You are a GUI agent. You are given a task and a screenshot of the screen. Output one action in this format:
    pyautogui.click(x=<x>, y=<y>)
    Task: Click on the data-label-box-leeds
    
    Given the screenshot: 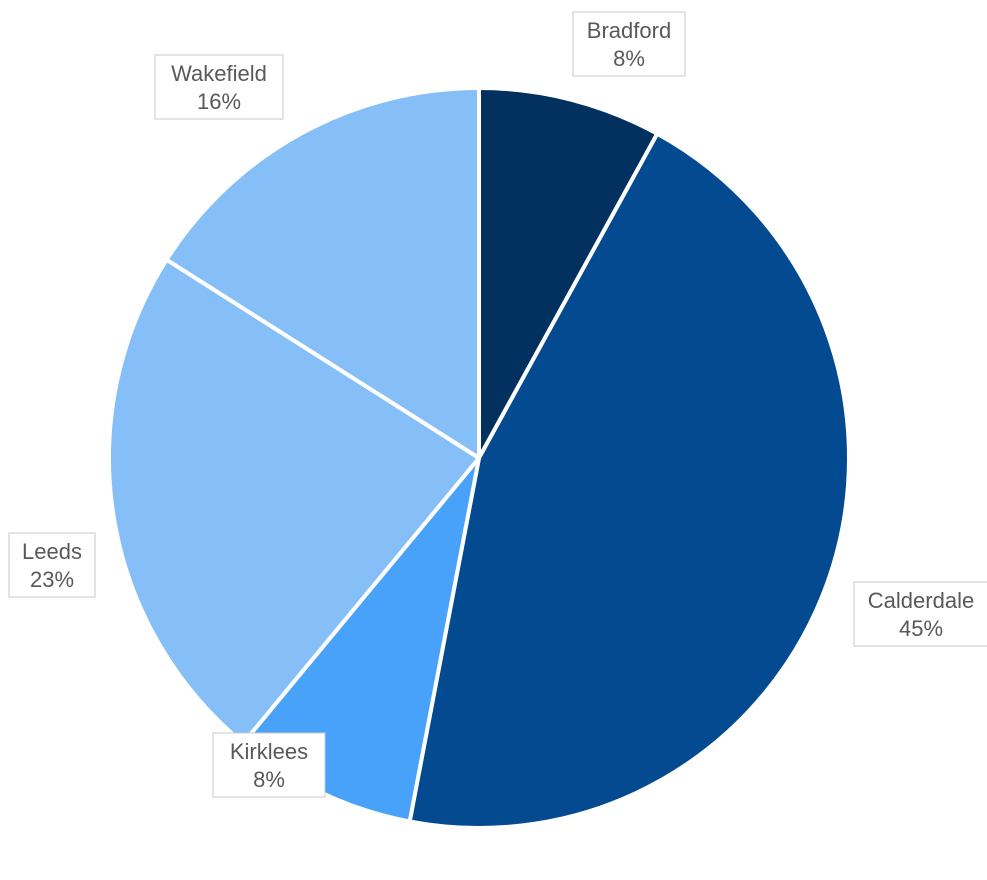 What is the action you would take?
    pyautogui.click(x=52, y=565)
    